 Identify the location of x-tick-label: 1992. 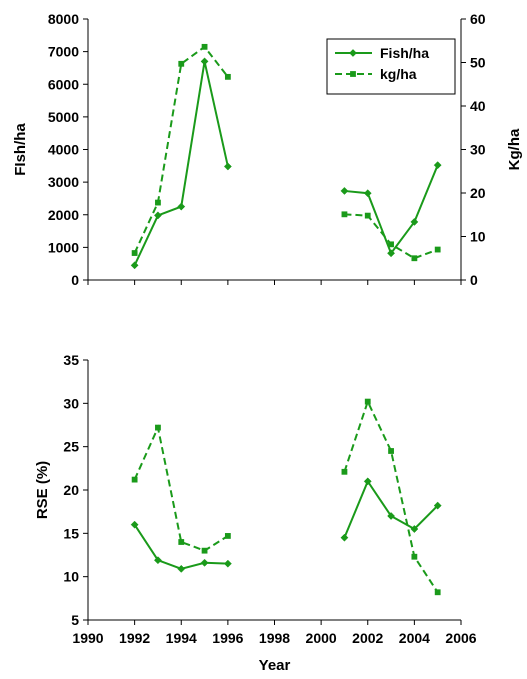
(134, 638).